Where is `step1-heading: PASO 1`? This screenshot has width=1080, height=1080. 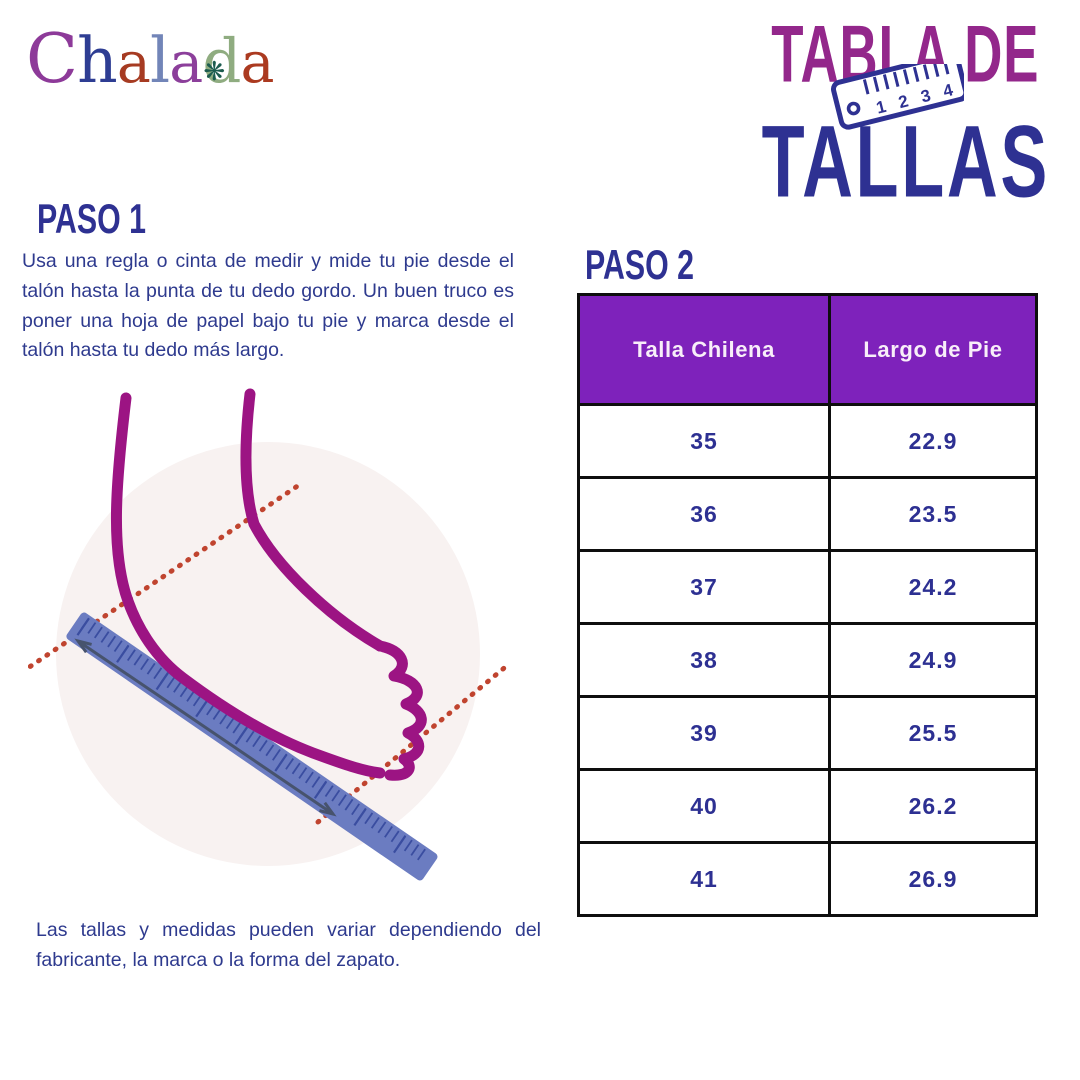
step1-heading: PASO 1 is located at coordinates (92, 219).